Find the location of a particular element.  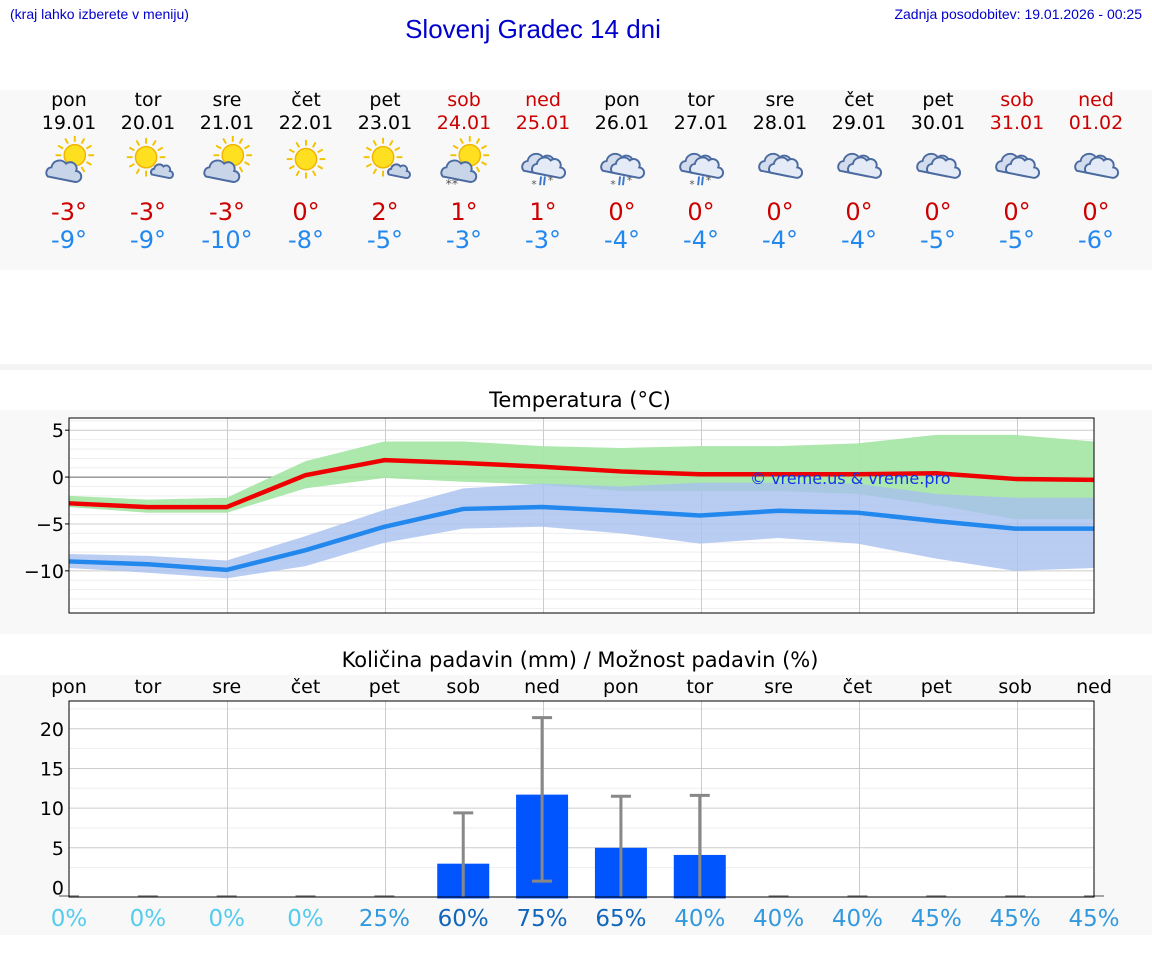

x-category-label: ned is located at coordinates (1094, 687).